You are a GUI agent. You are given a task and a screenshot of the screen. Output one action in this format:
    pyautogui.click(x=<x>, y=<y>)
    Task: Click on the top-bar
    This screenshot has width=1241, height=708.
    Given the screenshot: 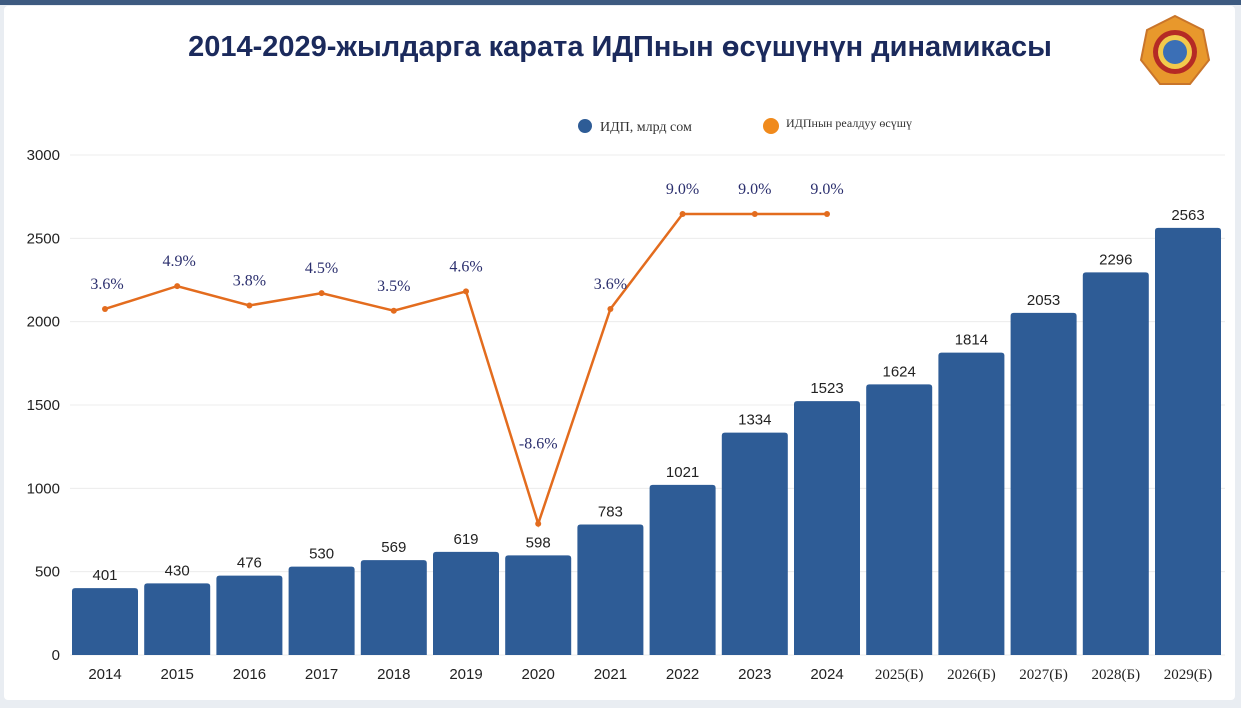 What is the action you would take?
    pyautogui.click(x=620, y=2)
    